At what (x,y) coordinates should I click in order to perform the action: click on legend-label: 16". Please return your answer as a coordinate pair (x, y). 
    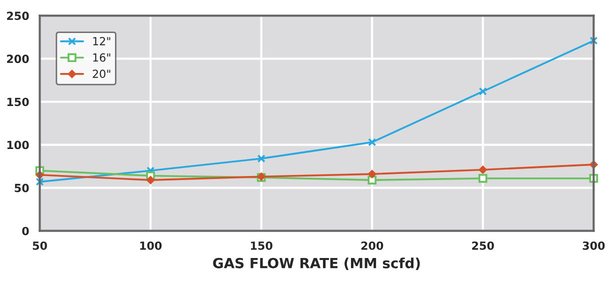
    Looking at the image, I should click on (101, 57).